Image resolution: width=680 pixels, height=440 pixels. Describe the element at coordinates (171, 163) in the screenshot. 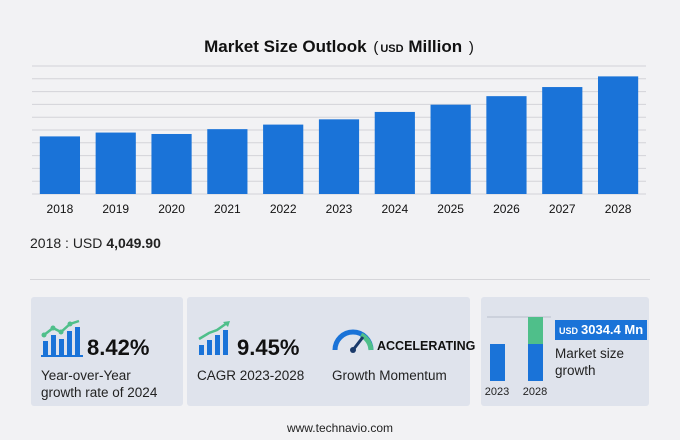

I see `bar-2020` at that location.